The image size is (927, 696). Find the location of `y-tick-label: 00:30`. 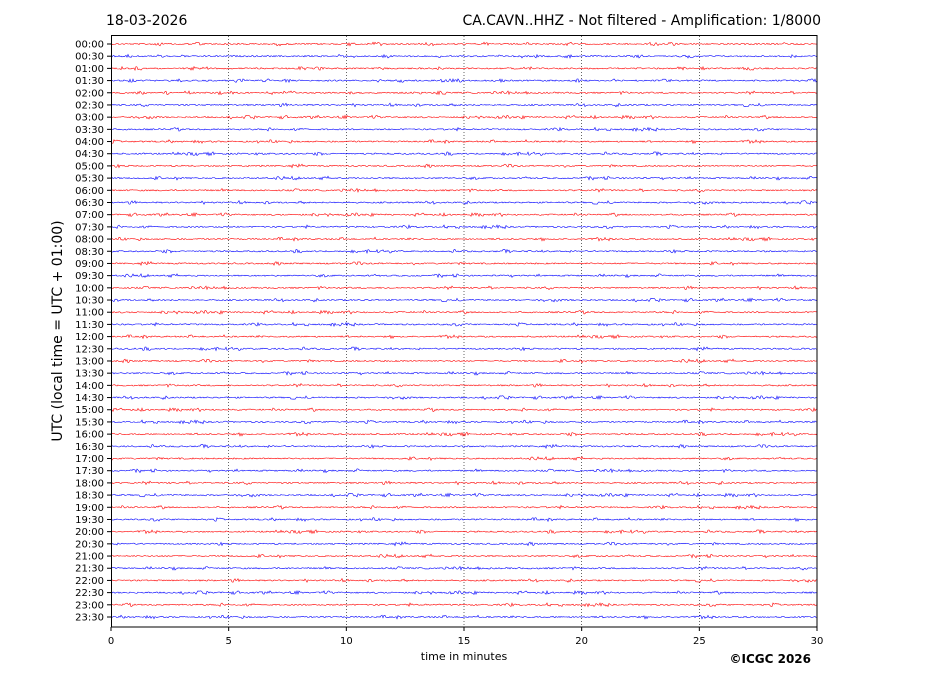

y-tick-label: 00:30 is located at coordinates (89, 57).